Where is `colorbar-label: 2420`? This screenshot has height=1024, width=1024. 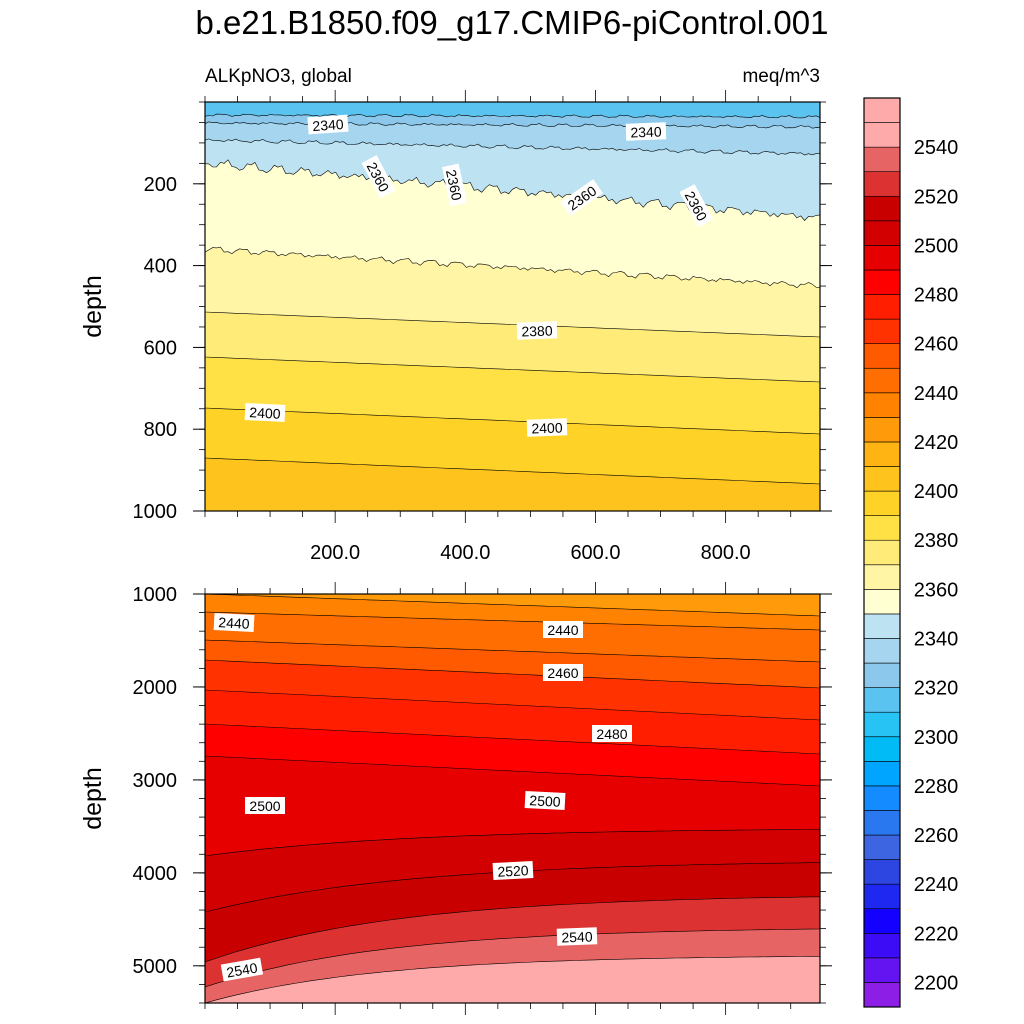 colorbar-label: 2420 is located at coordinates (936, 443).